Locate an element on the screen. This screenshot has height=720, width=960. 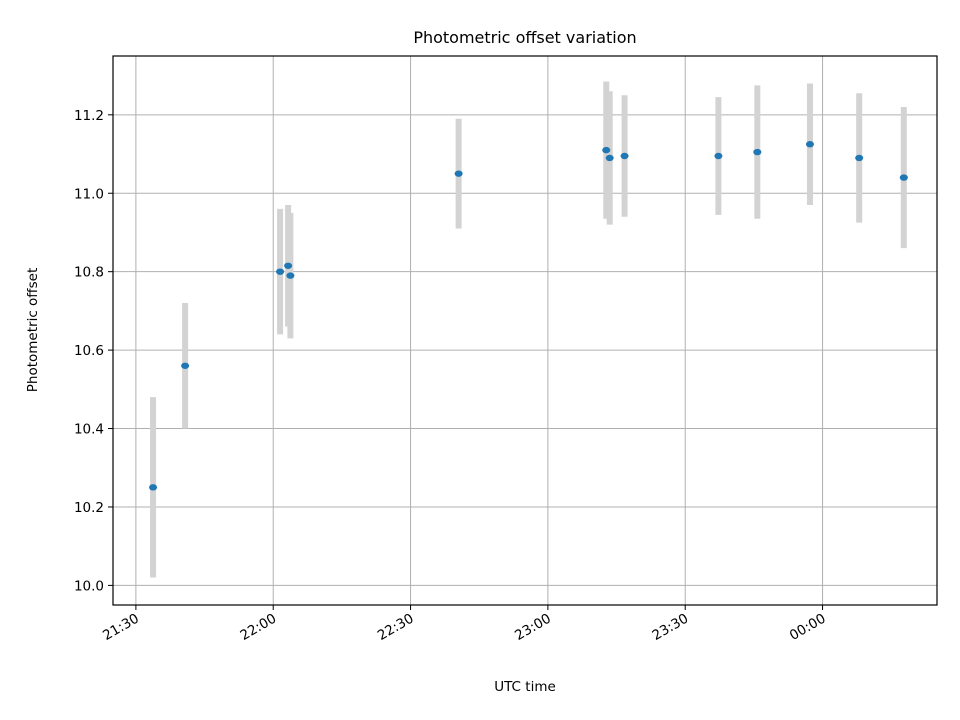
y-tick-label: 10.8 is located at coordinates (89, 273).